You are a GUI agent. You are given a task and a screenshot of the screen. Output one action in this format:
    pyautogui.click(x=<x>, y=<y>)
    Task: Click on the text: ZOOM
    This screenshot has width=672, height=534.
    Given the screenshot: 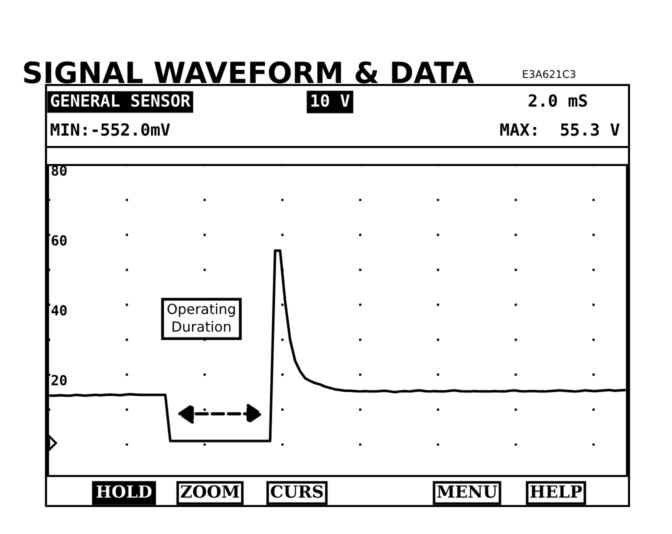 What is the action you would take?
    pyautogui.click(x=210, y=491)
    